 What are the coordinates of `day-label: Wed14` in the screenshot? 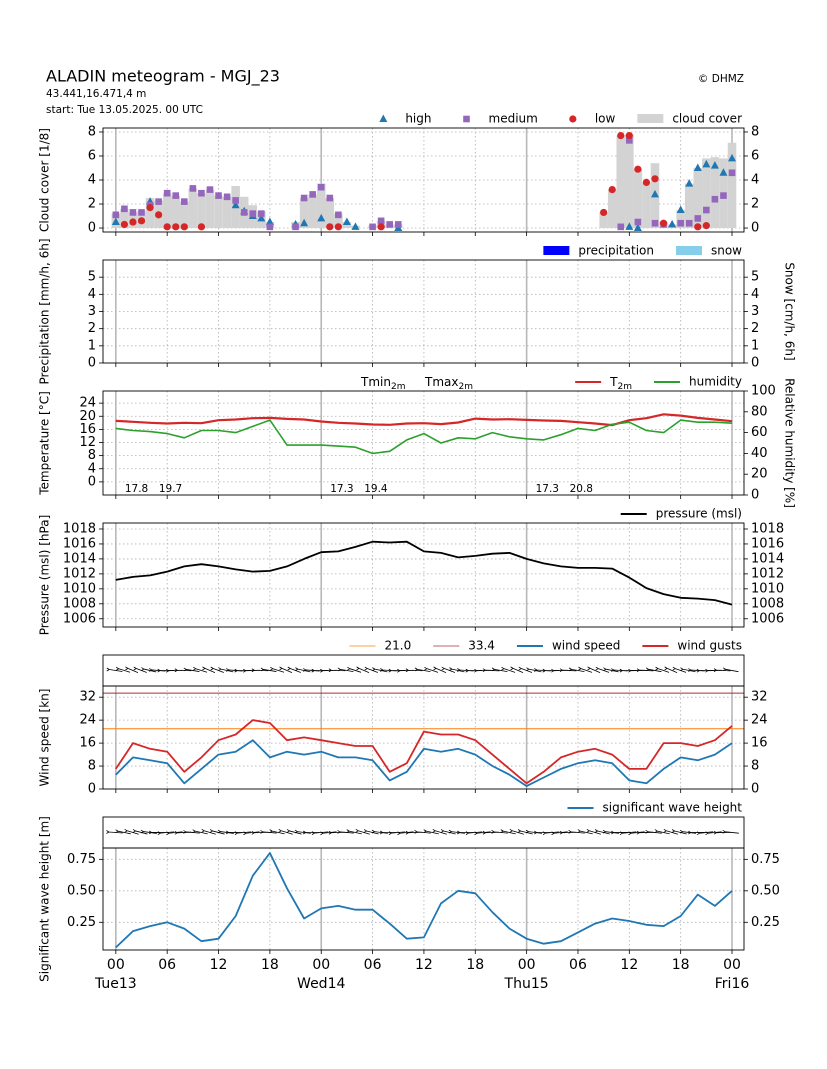 It's located at (321, 984).